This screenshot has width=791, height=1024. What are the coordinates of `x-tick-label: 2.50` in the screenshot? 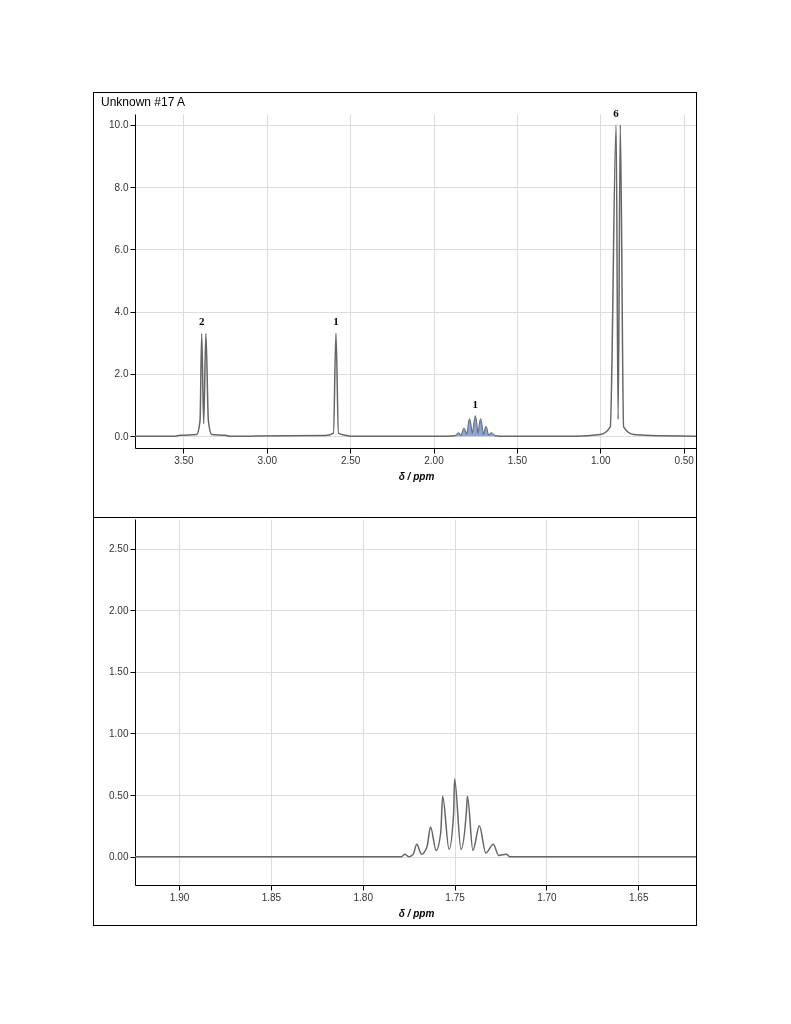 It's located at (350, 460).